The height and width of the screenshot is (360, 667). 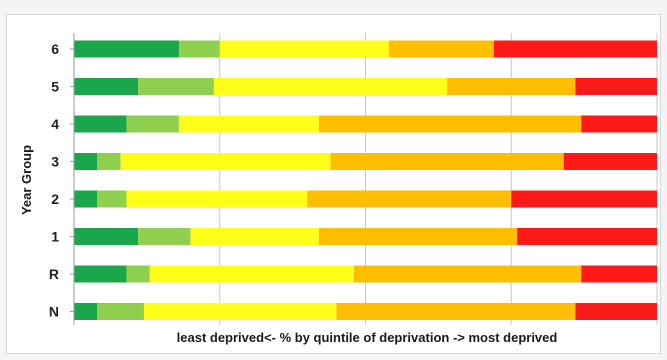 I want to click on bar-segment-1-q2, so click(x=164, y=236).